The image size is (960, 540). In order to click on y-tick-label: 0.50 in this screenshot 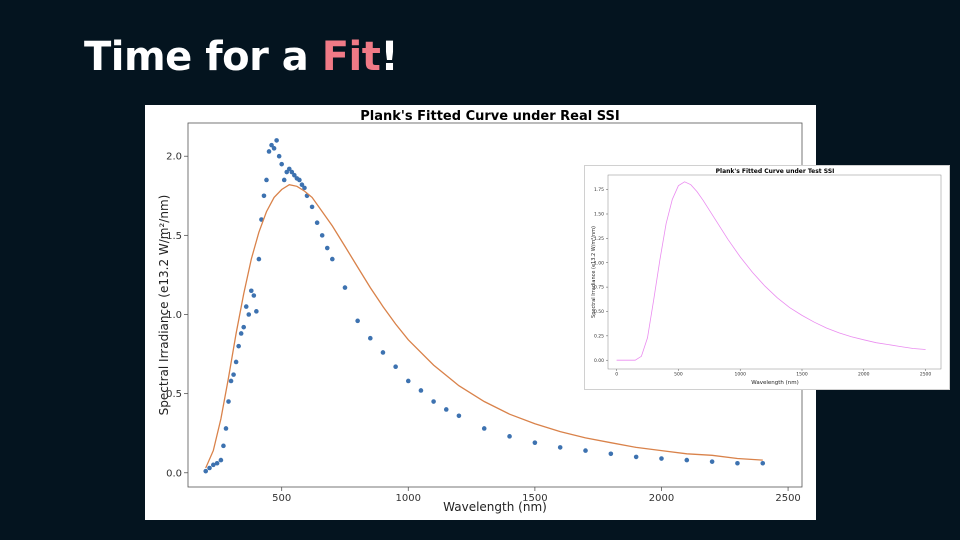, I will do `click(599, 312)`.